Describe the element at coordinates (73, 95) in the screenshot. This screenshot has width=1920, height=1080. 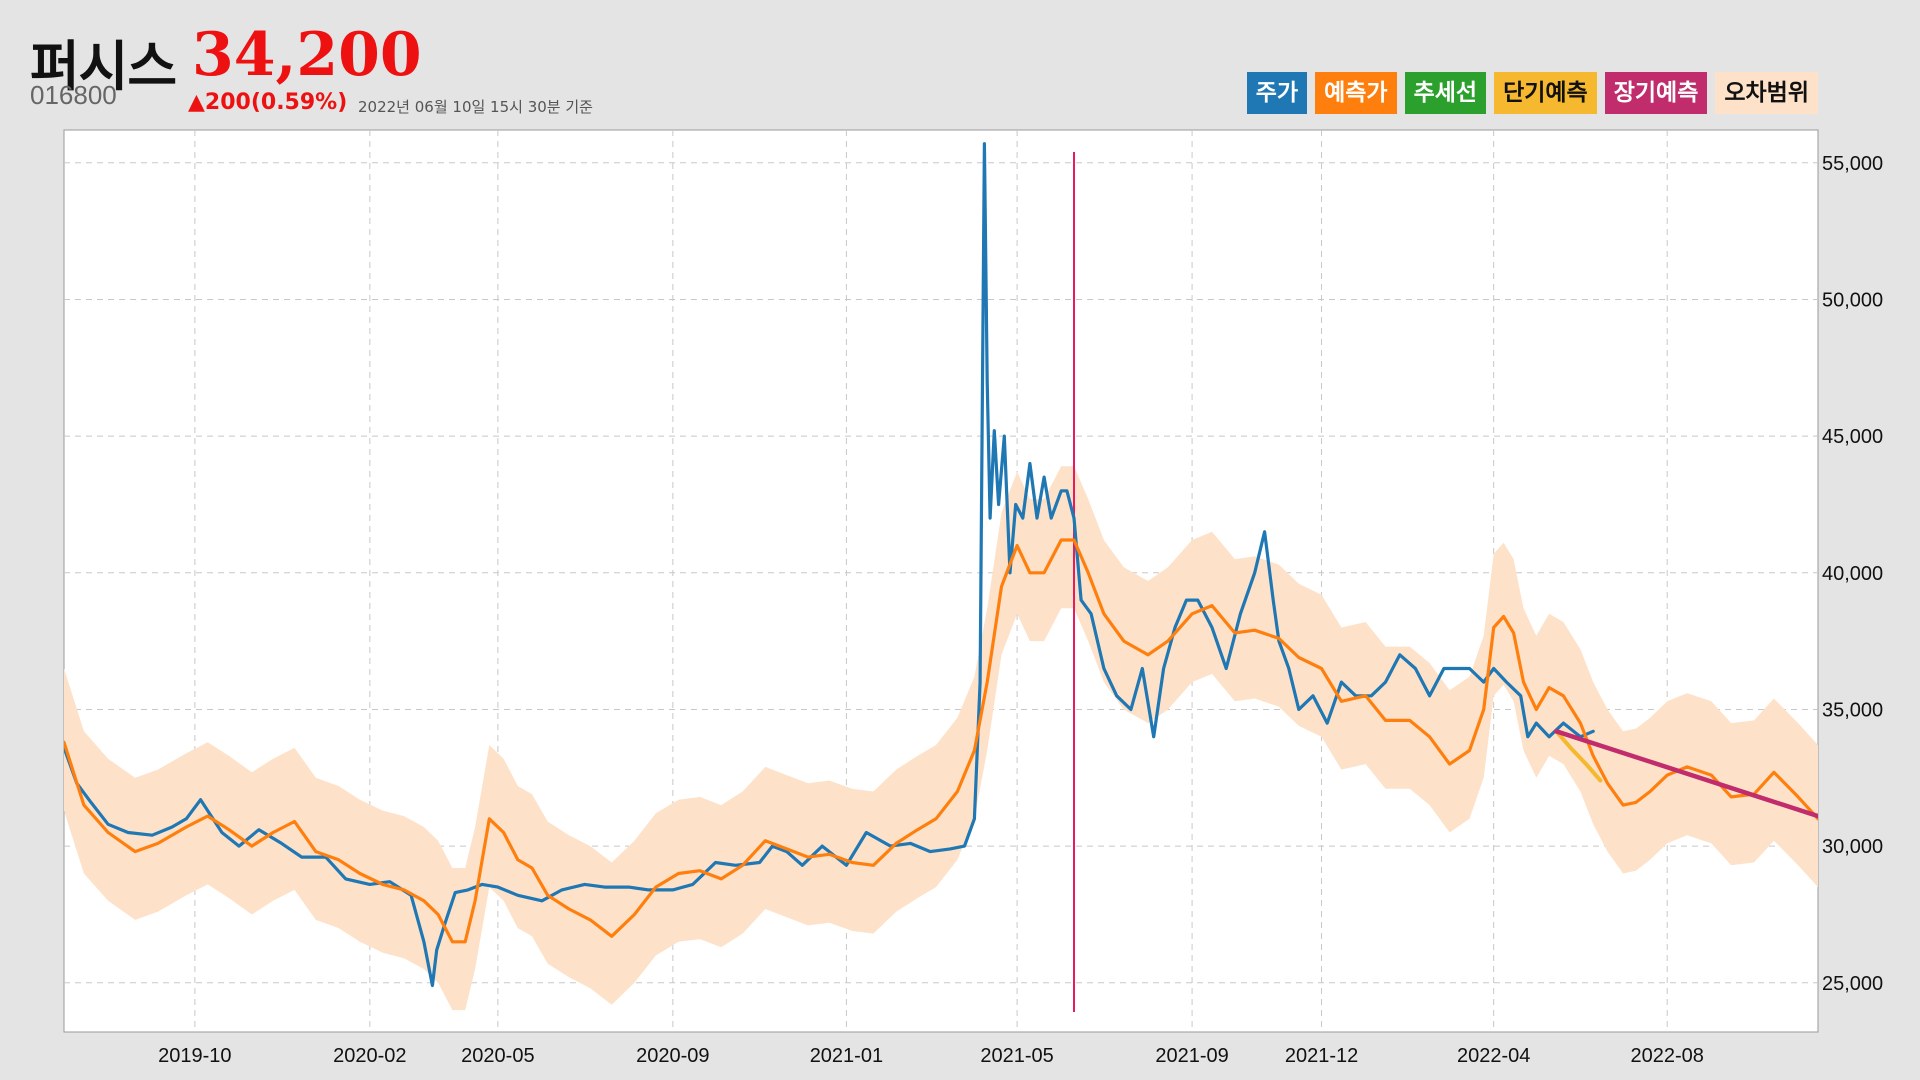
I see `stock-code: 016800` at that location.